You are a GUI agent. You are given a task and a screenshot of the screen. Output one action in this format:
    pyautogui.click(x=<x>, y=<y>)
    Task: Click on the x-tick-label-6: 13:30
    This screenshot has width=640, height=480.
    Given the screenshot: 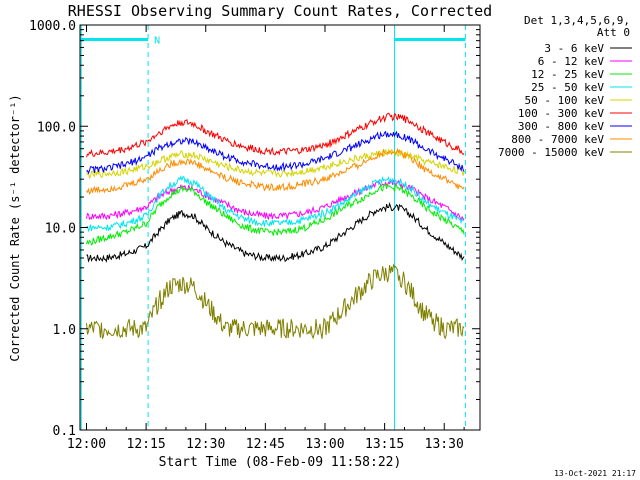 What is the action you would take?
    pyautogui.click(x=444, y=444)
    